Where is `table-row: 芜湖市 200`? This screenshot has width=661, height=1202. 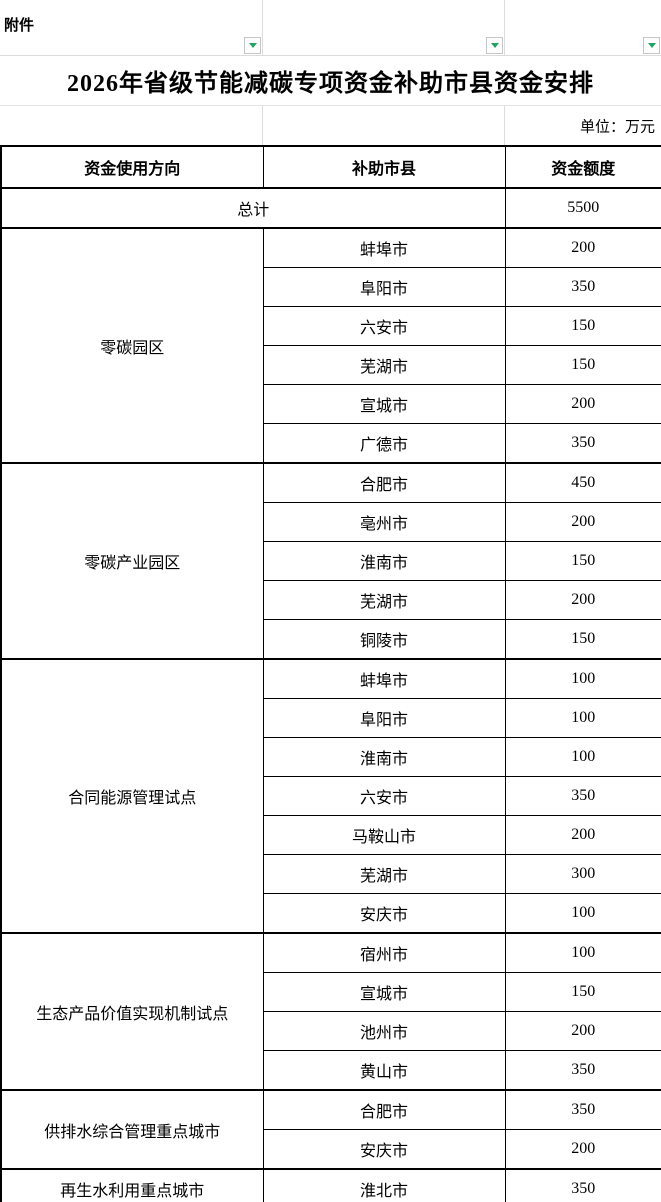 table-row: 芜湖市 200 is located at coordinates (331, 600).